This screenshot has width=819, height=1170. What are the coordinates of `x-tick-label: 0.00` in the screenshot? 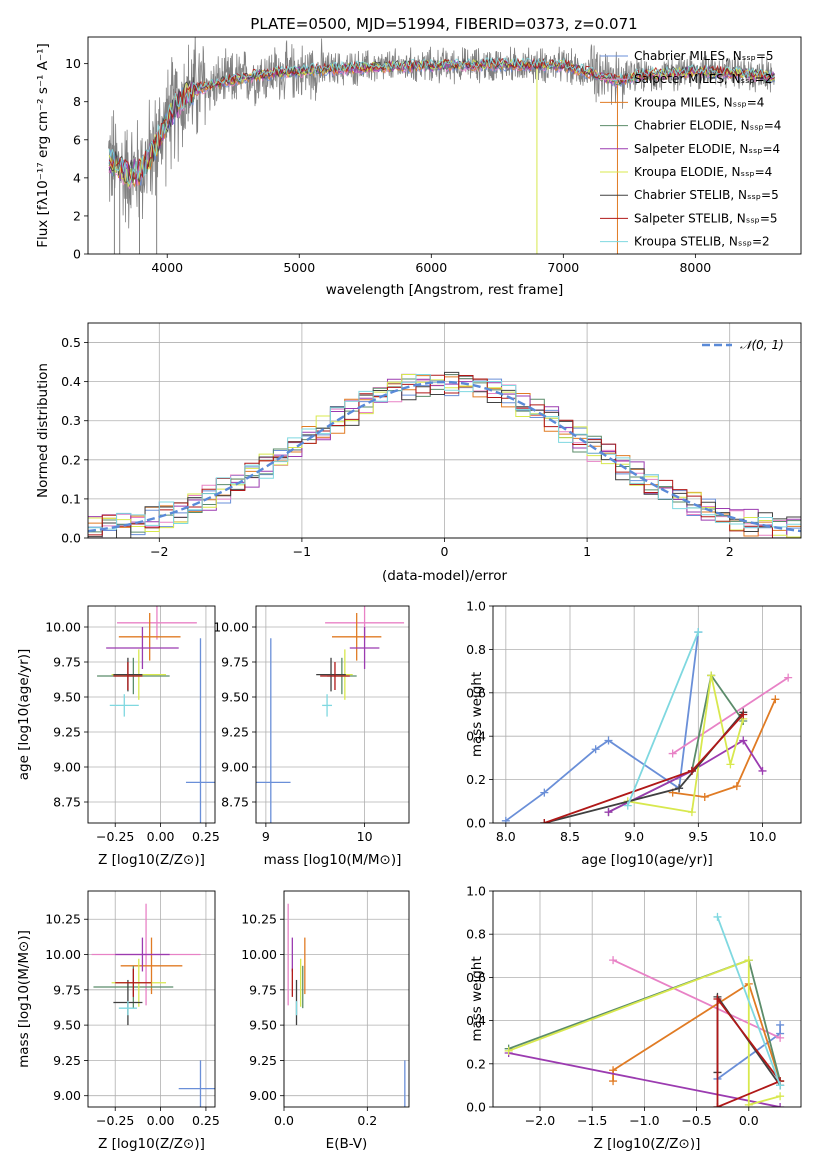 It's located at (161, 836).